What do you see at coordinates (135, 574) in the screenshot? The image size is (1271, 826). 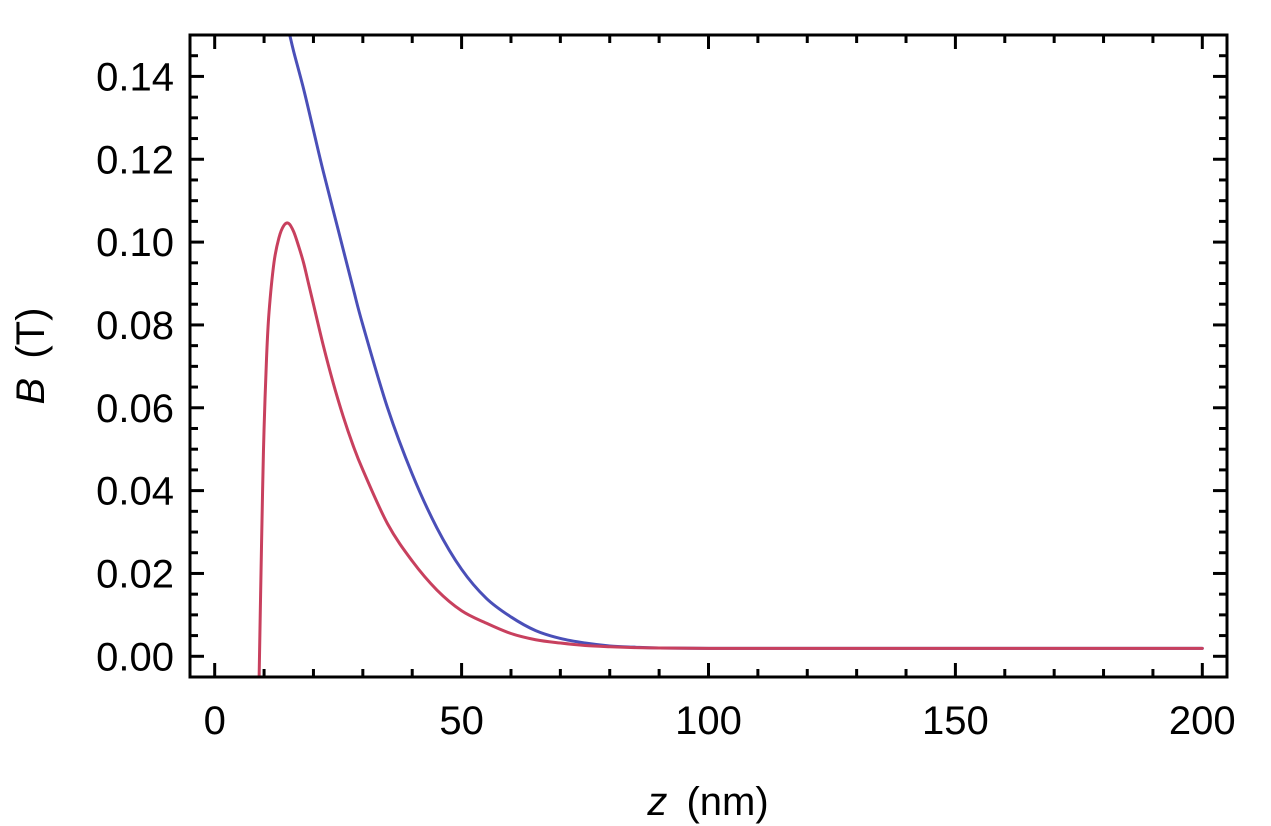 I see `y-tick-label: 0.02` at bounding box center [135, 574].